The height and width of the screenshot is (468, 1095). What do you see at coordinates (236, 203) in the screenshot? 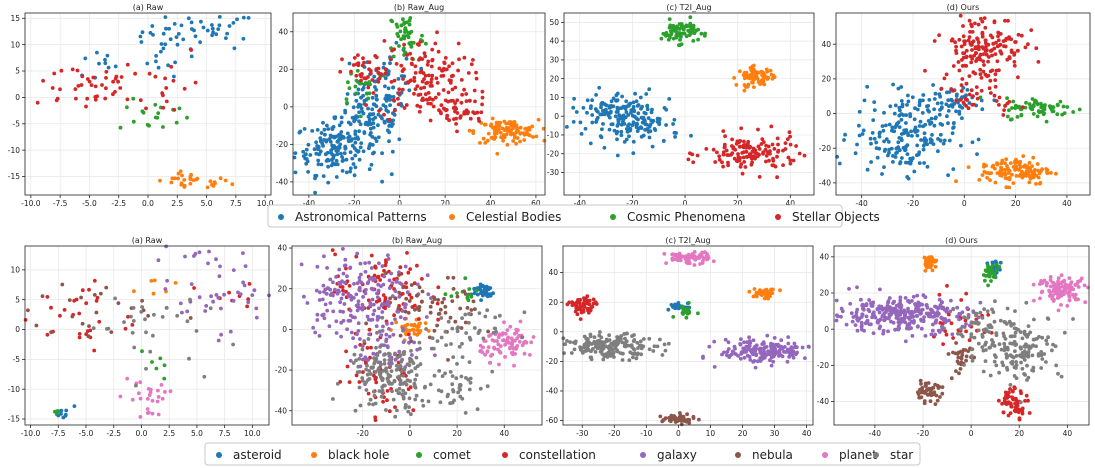
I see `x-tick-label: 7.5` at bounding box center [236, 203].